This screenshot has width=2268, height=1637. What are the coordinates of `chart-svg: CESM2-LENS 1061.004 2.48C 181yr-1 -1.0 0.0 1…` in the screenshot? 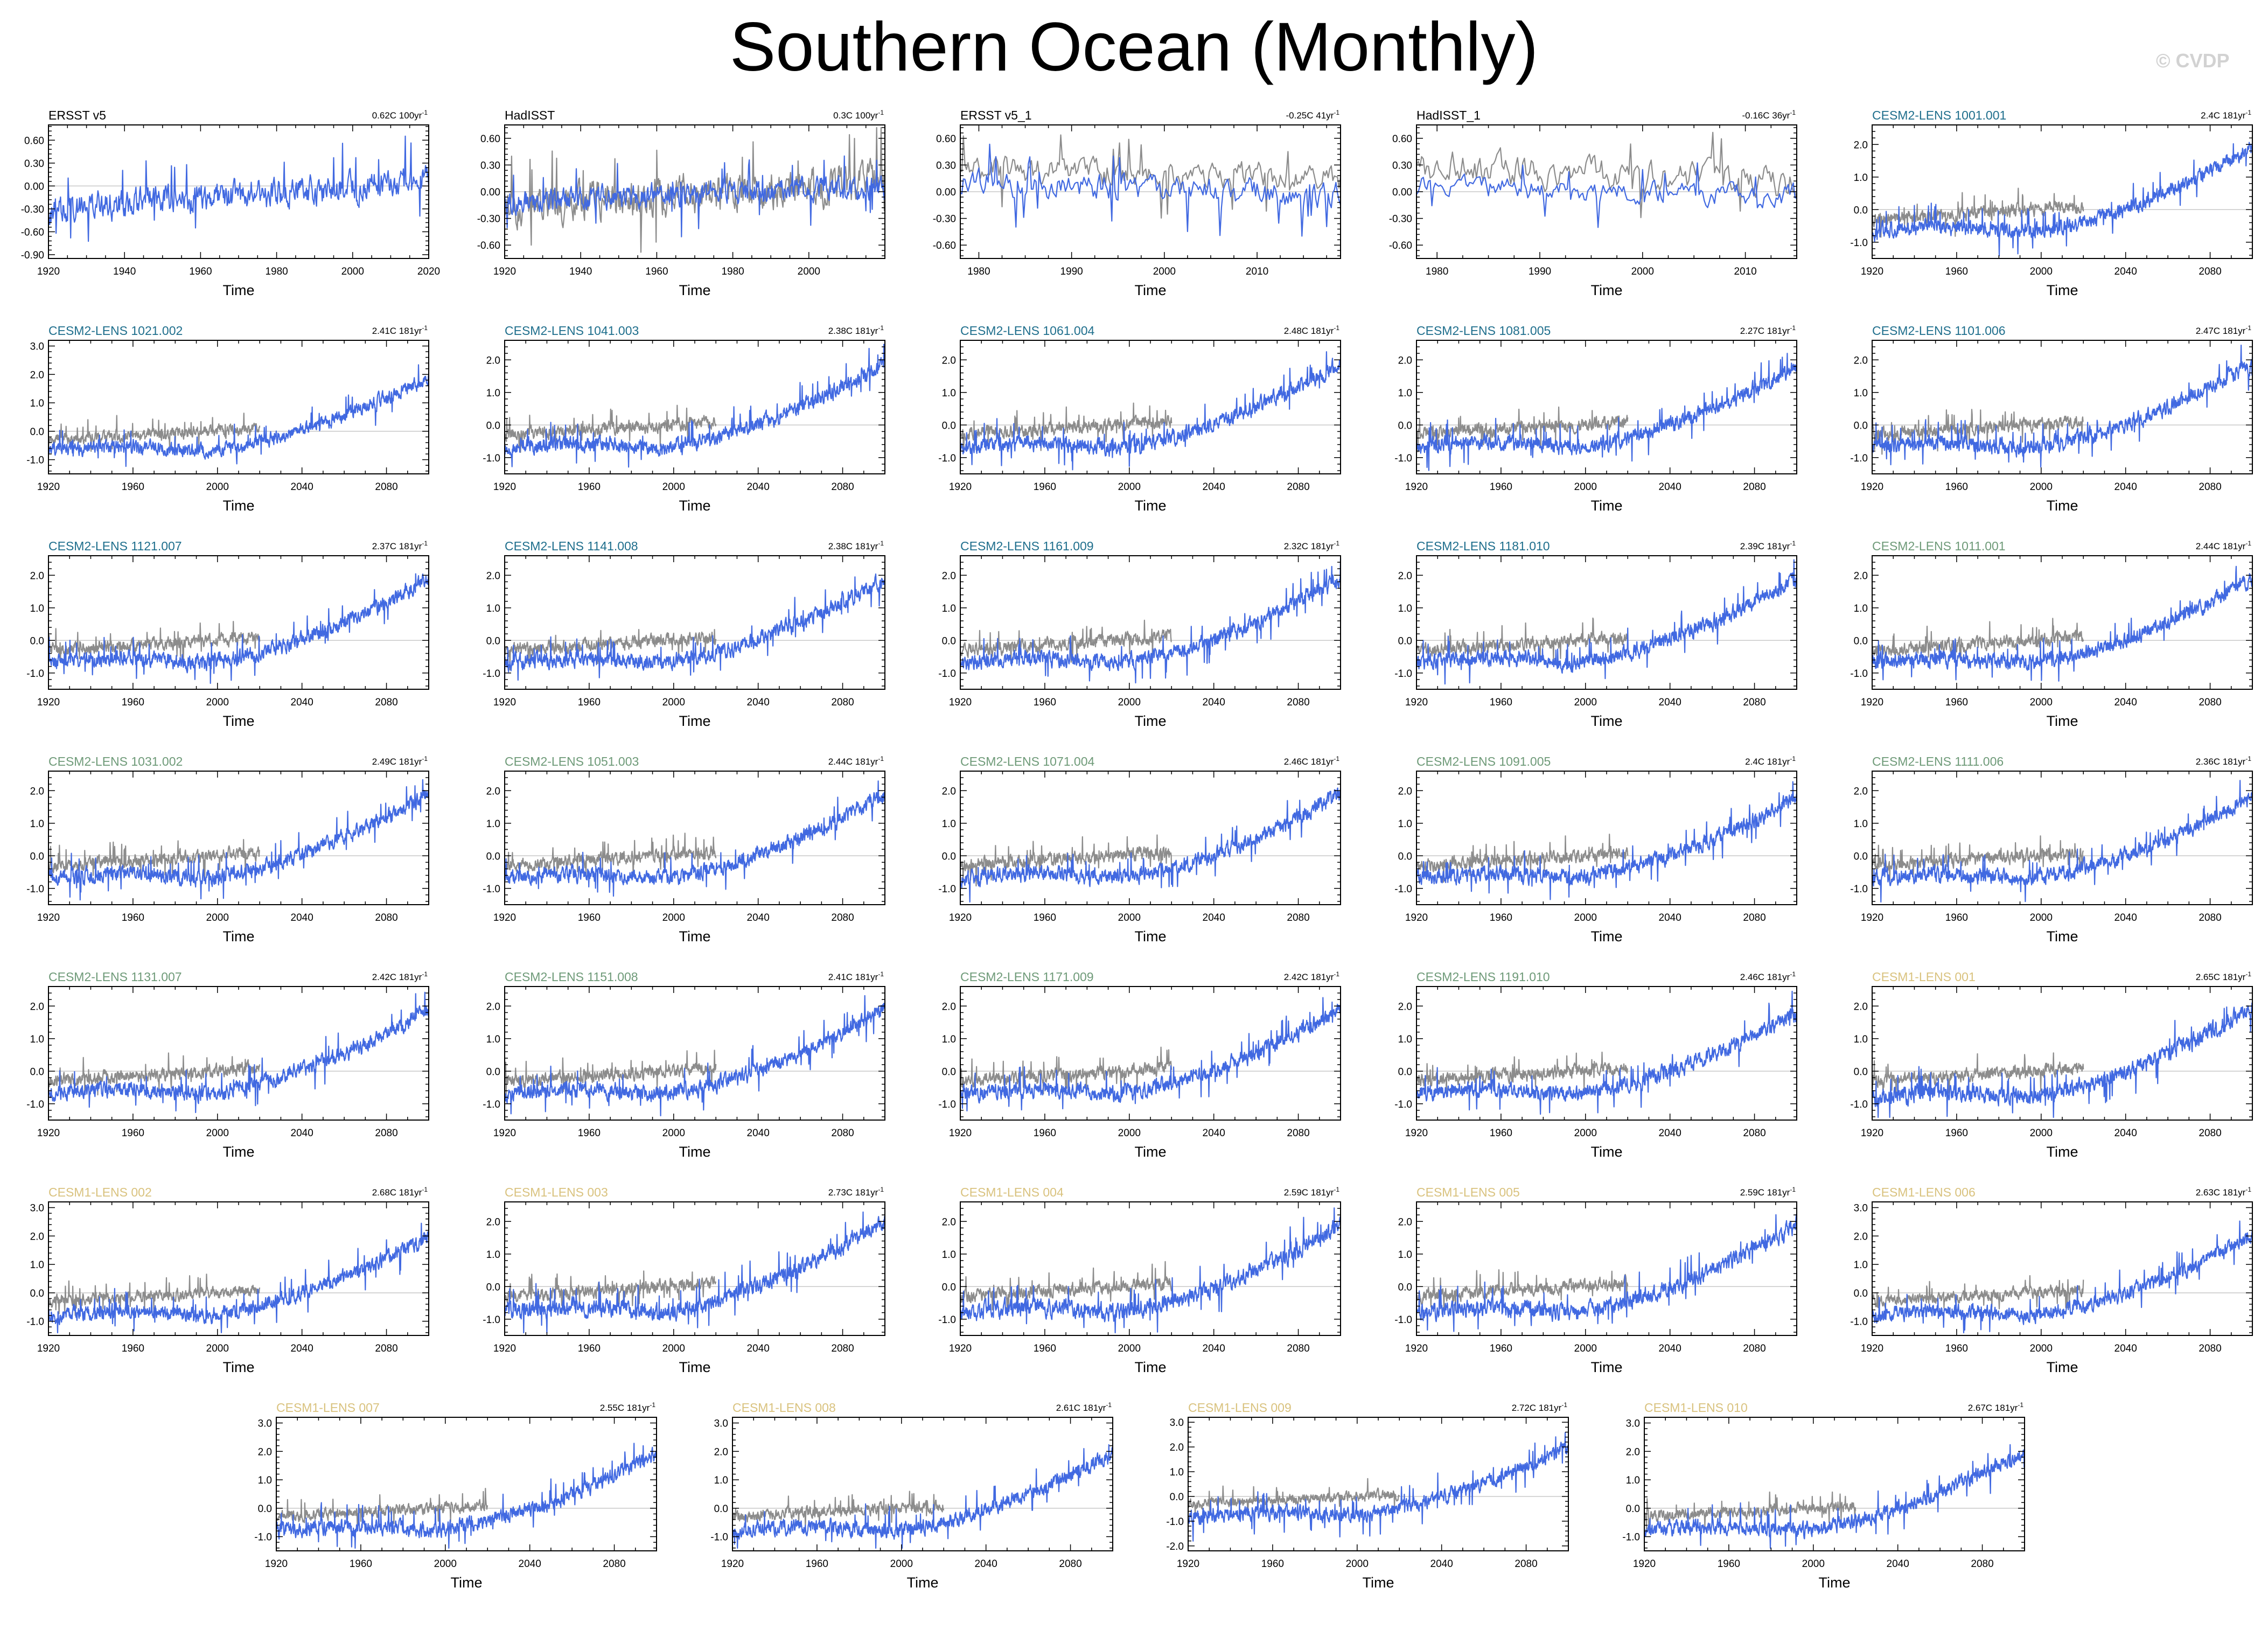 It's located at (1140, 419).